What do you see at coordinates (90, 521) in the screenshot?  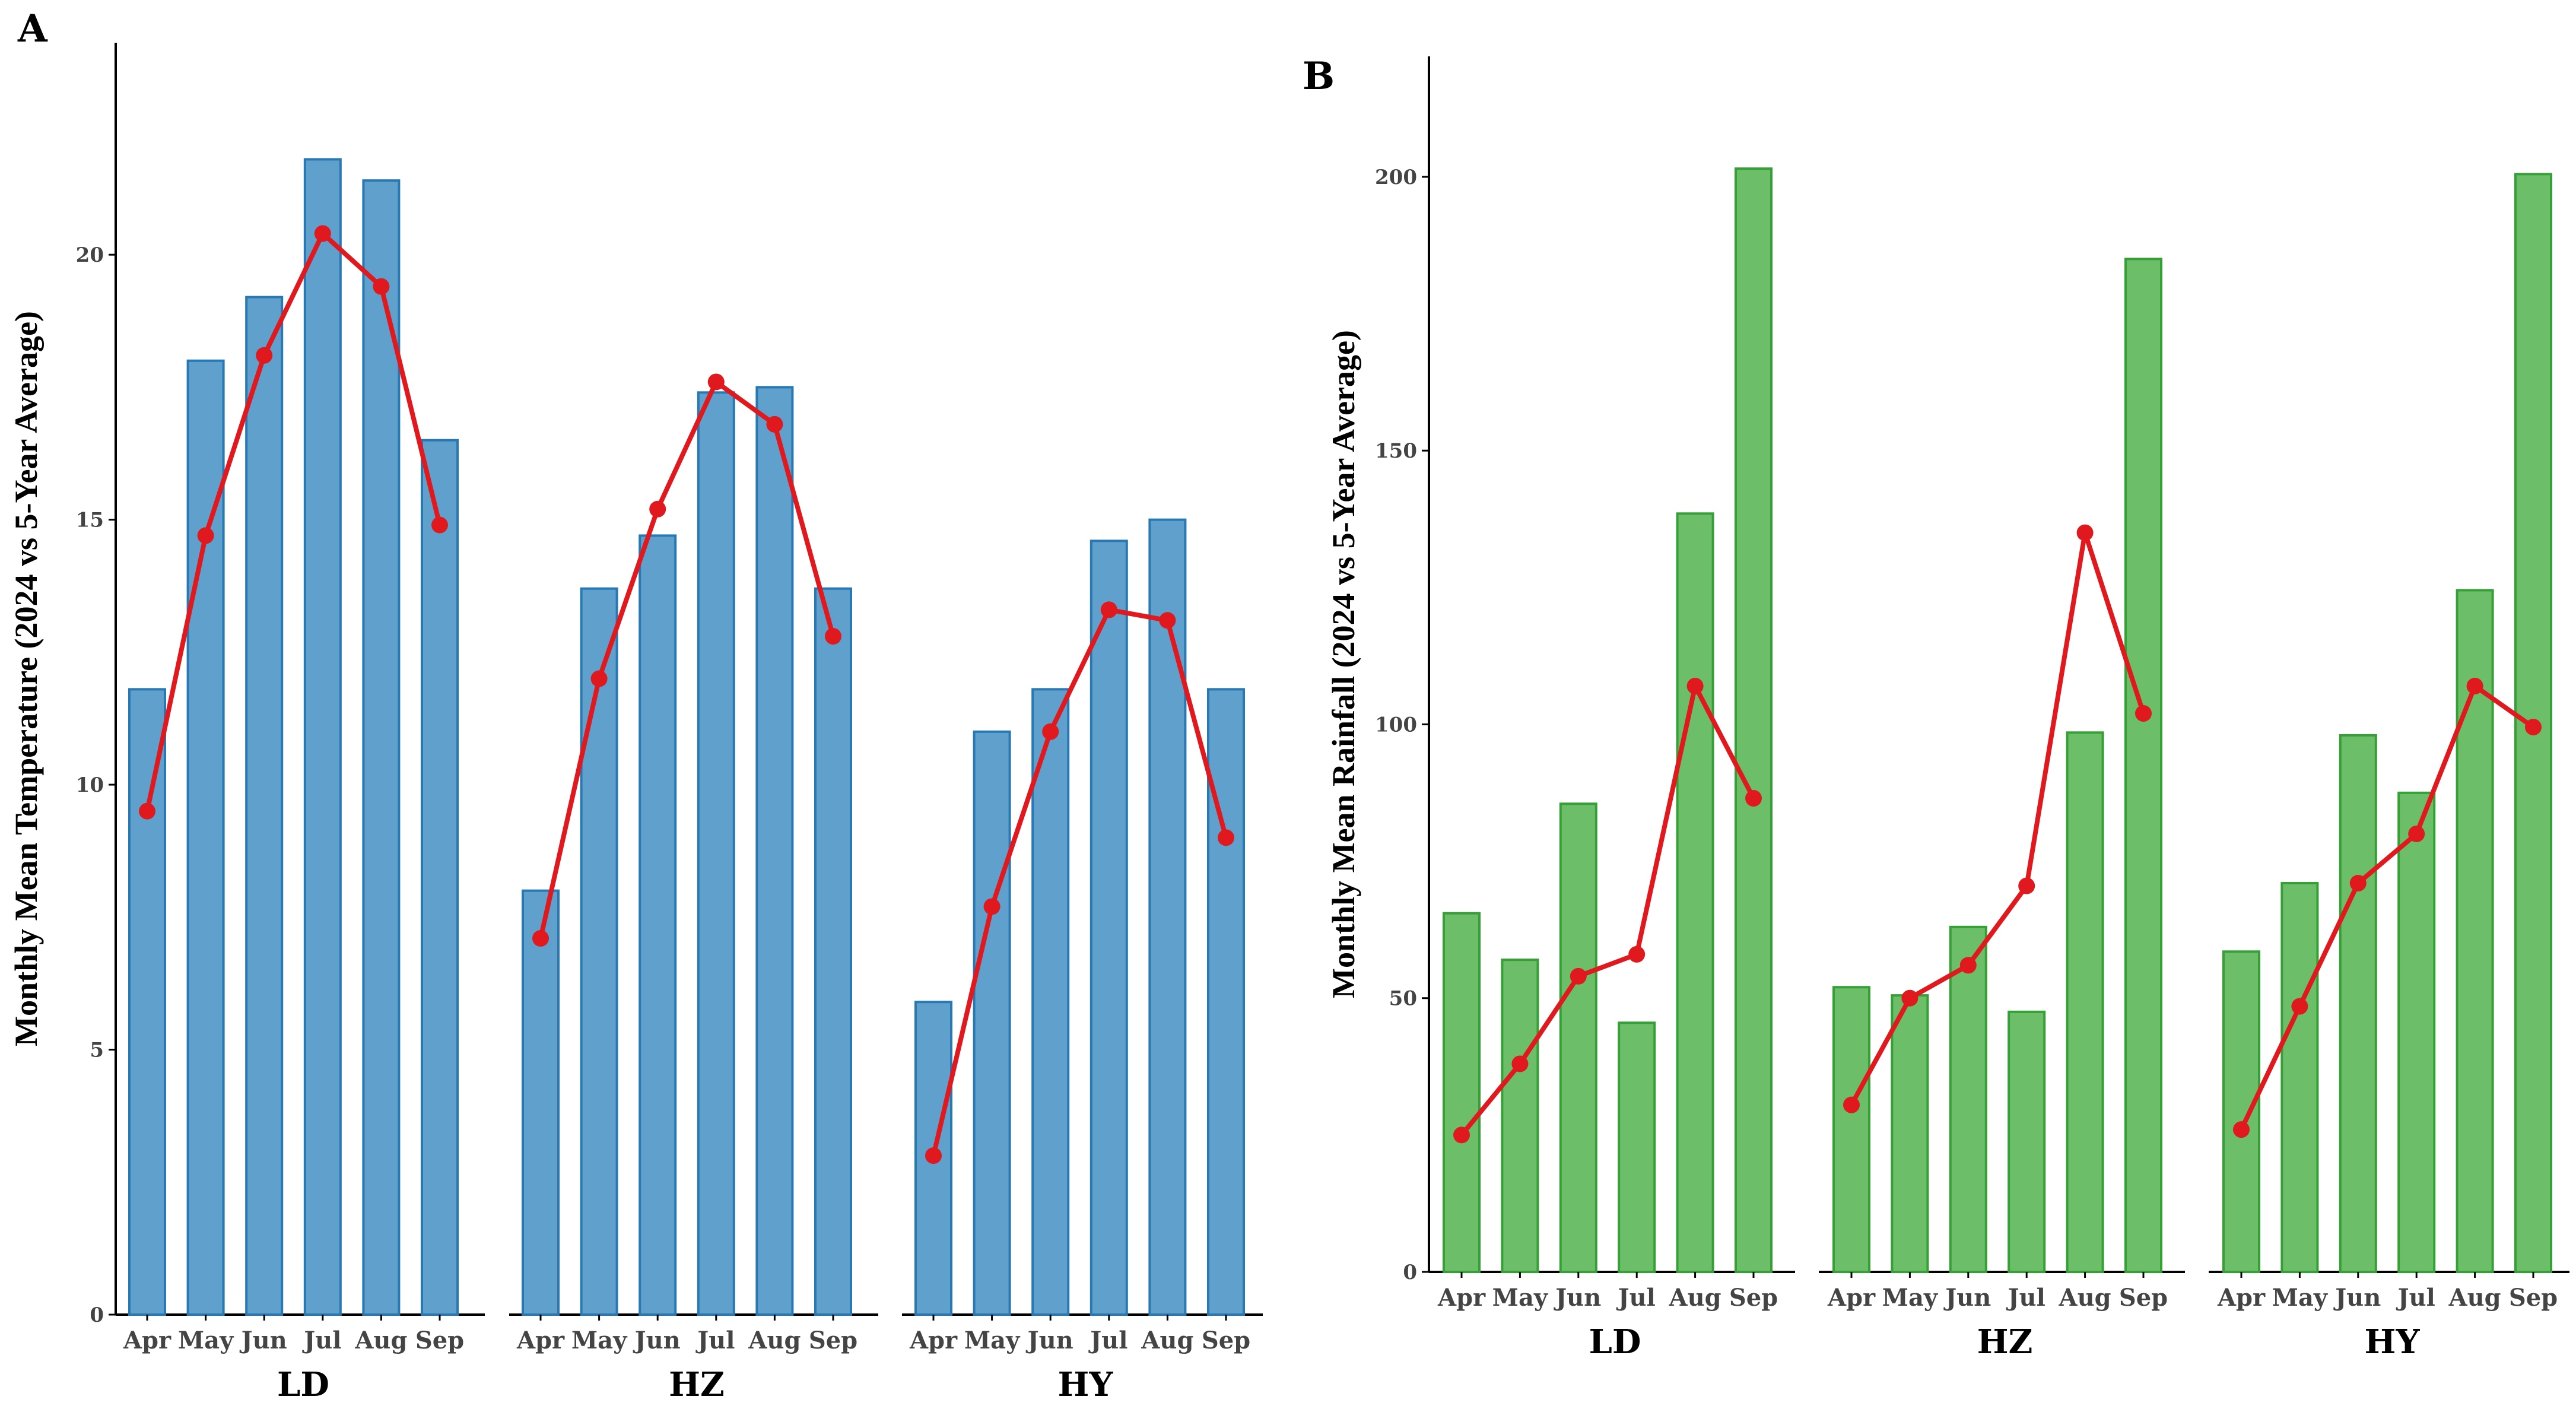 I see `y-tick-label: 15` at bounding box center [90, 521].